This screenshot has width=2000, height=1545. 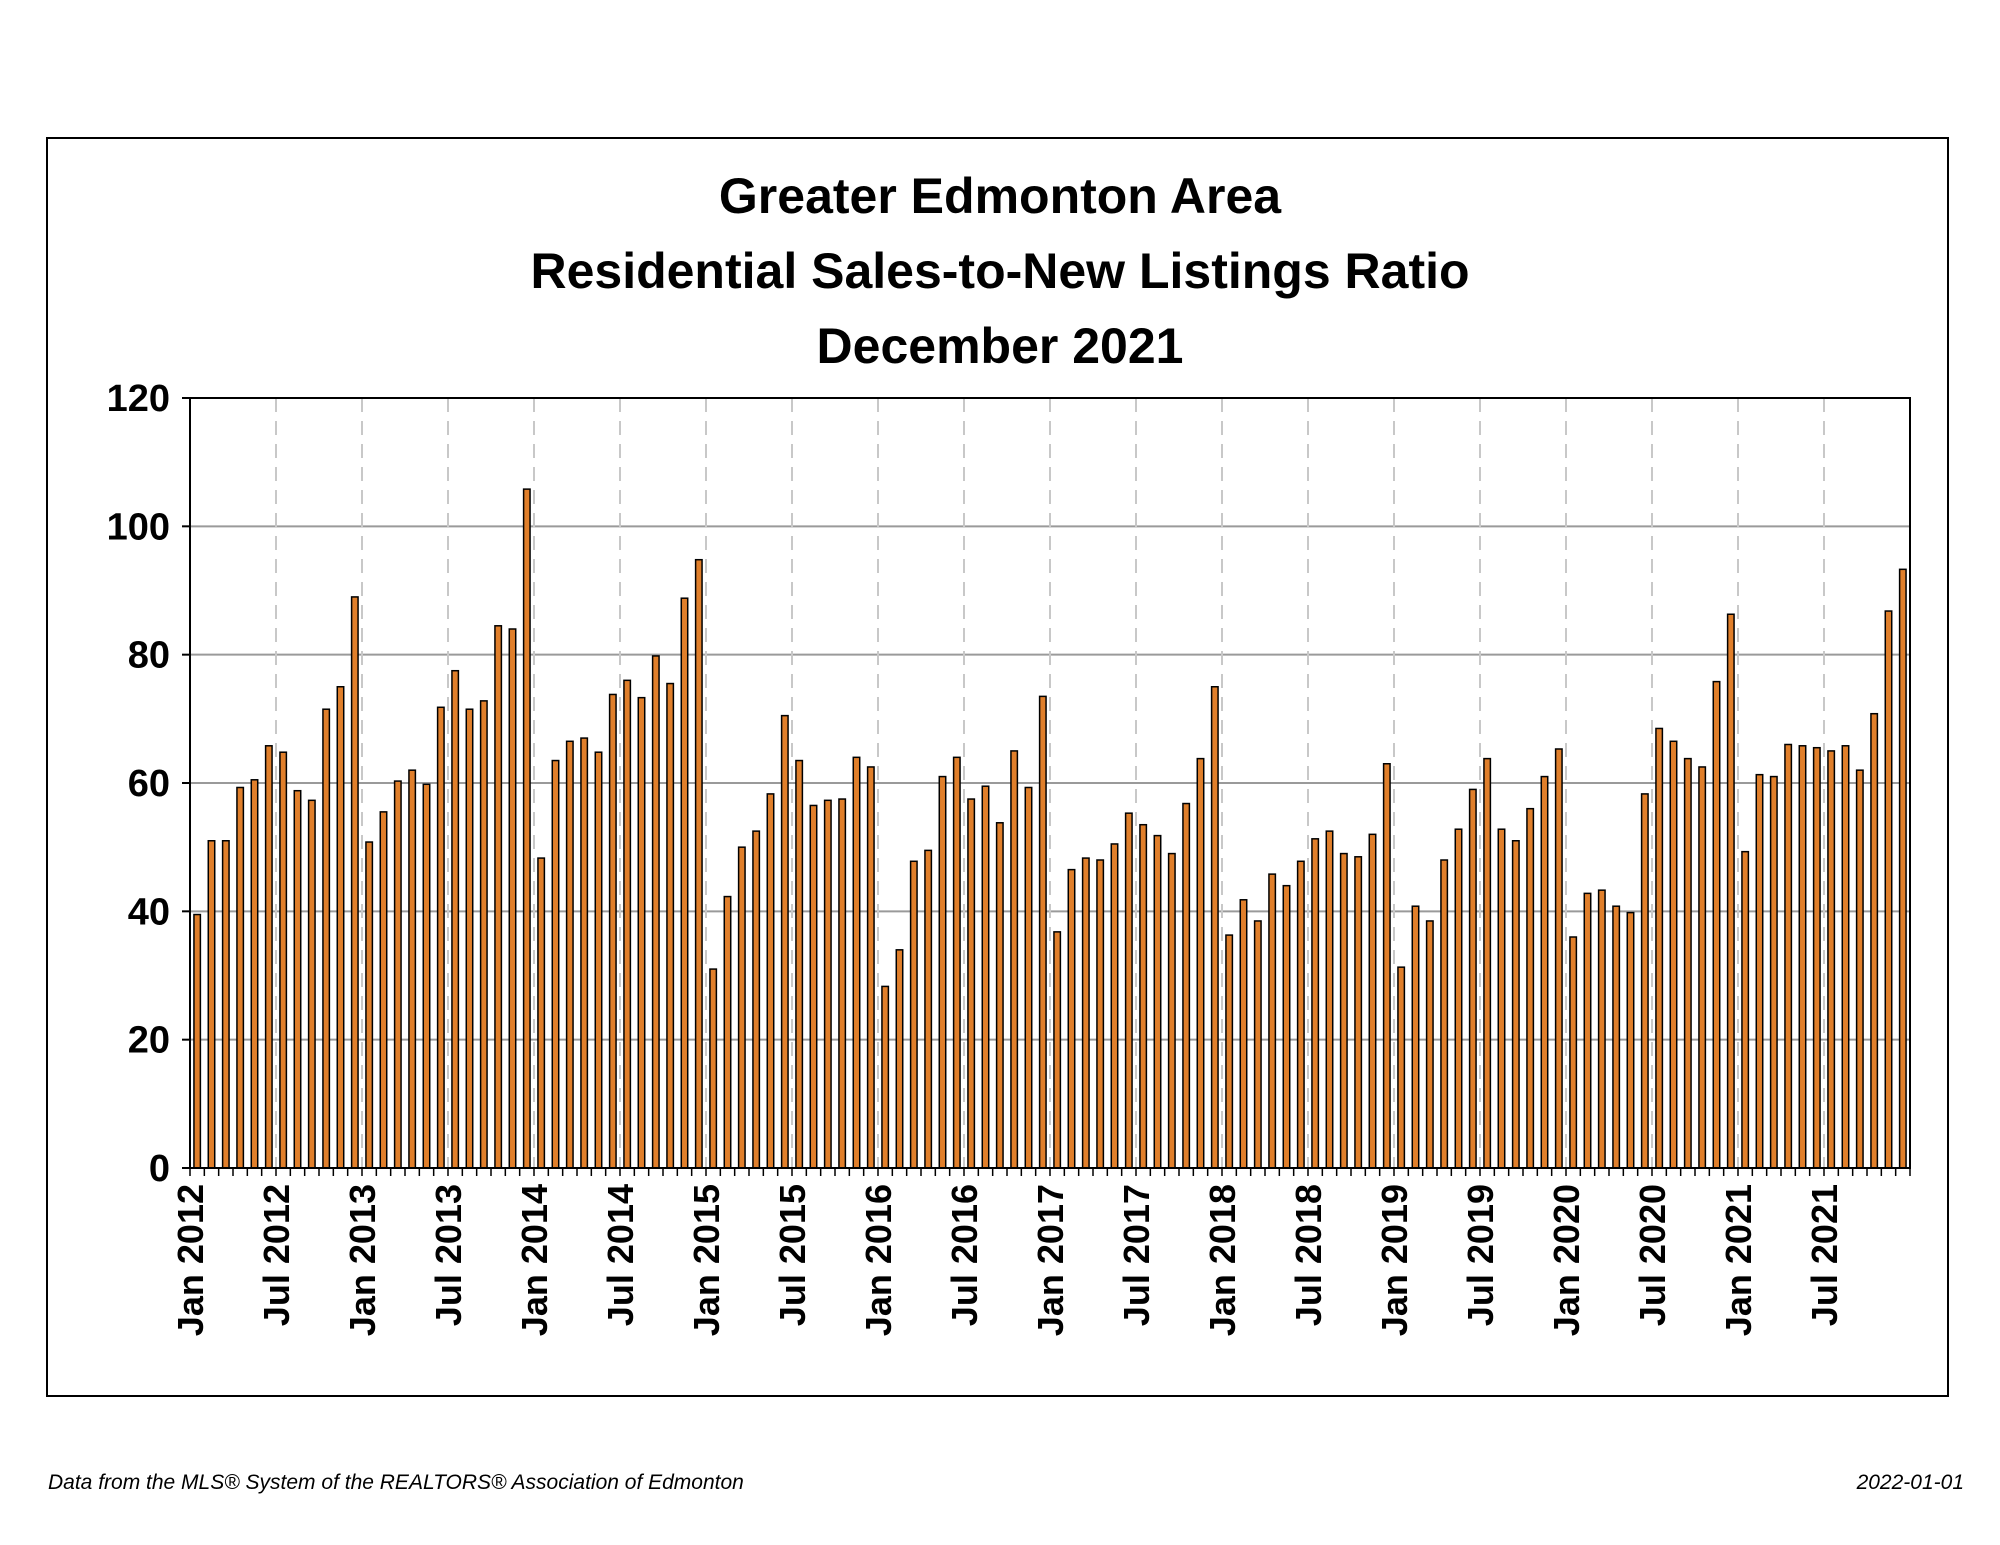 What do you see at coordinates (149, 1041) in the screenshot?
I see `y-tick-label: 20` at bounding box center [149, 1041].